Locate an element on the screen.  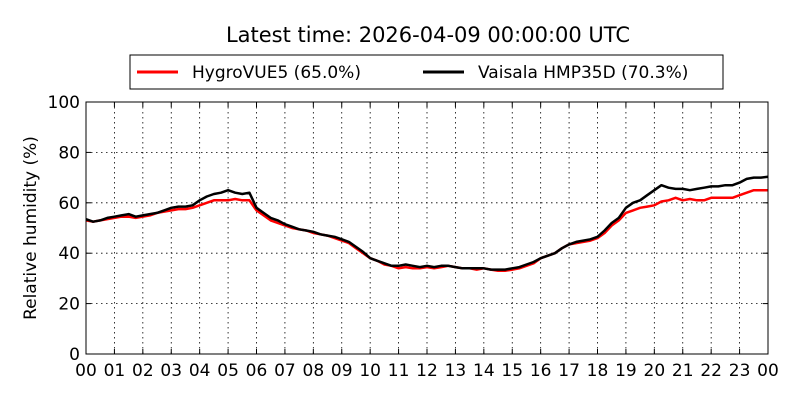
legend-label-hygrovue5: HygroVUE5 (65.0%) is located at coordinates (276, 73).